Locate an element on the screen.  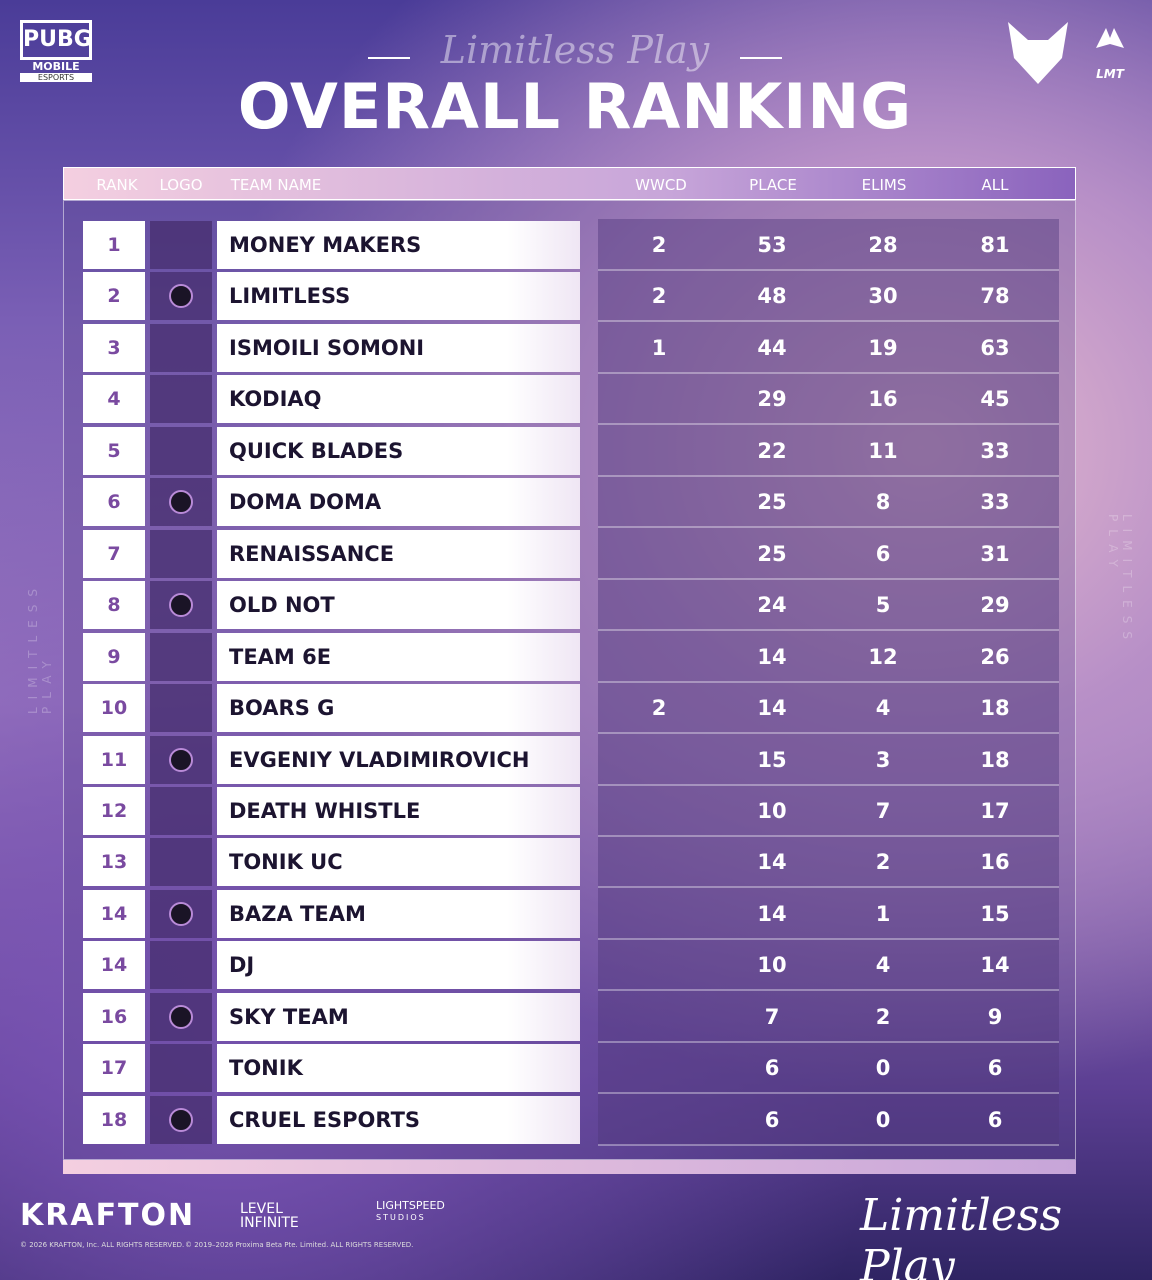
stat-value: 44 is located at coordinates (772, 347).